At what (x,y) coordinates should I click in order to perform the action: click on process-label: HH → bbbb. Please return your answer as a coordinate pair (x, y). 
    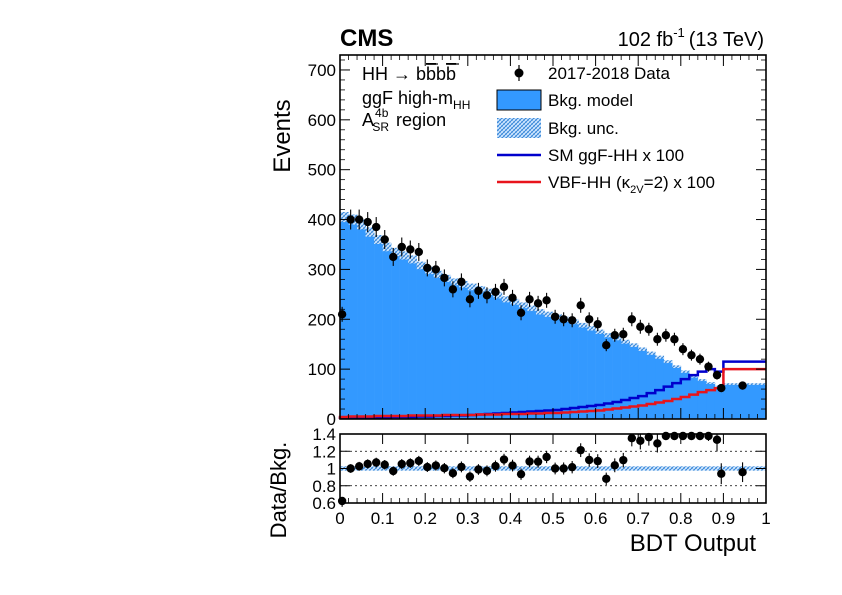
    Looking at the image, I should click on (409, 74).